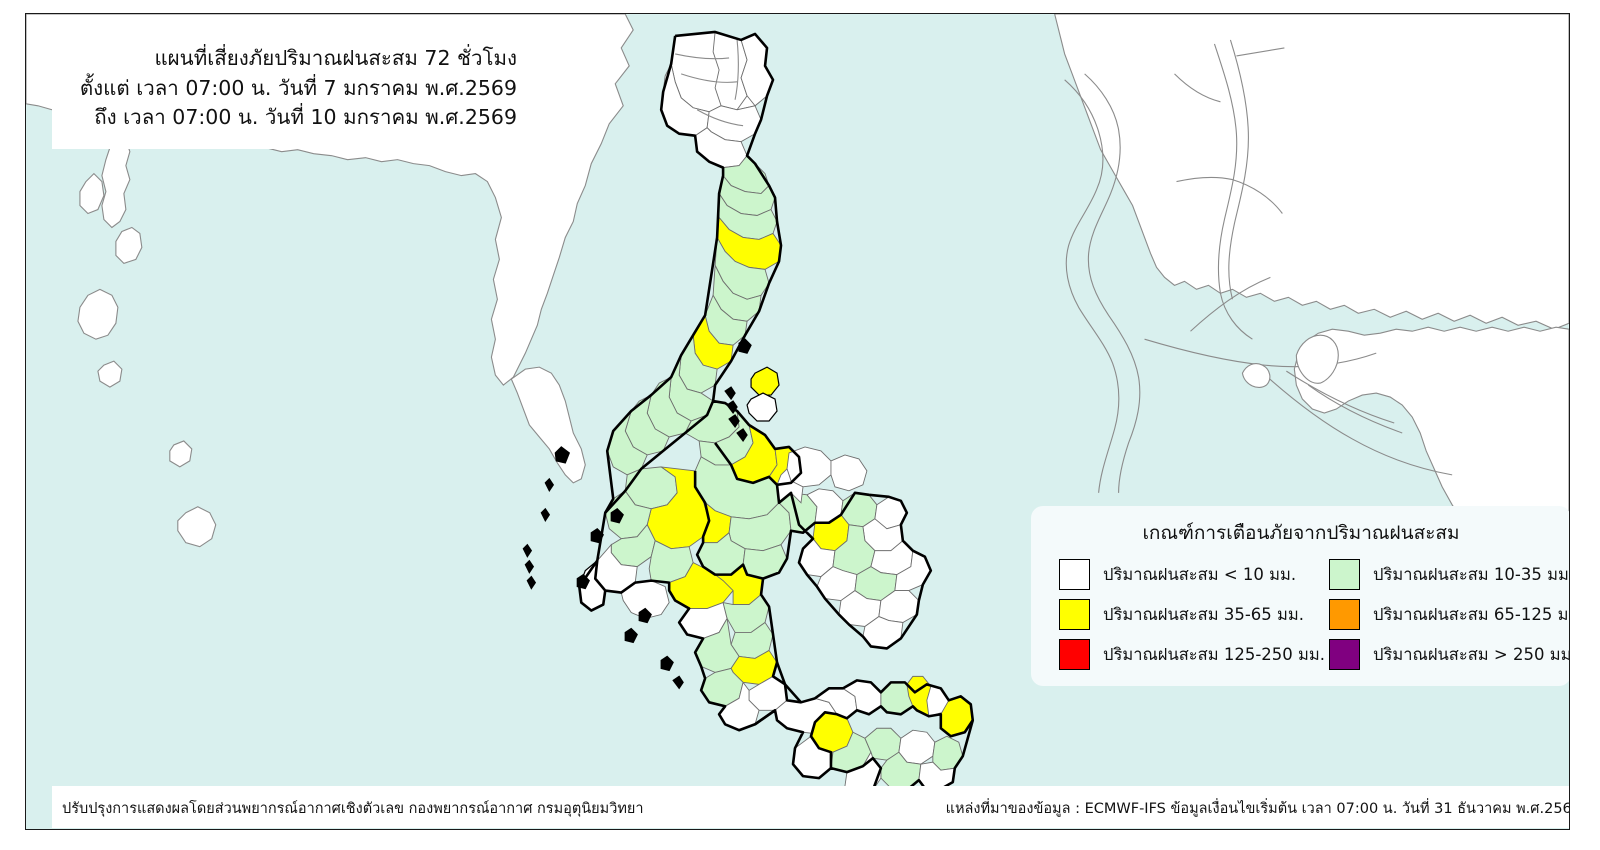  I want to click on legend-item-lt10: ปริมาณฝนสะสม < 10 มม., so click(1192, 574).